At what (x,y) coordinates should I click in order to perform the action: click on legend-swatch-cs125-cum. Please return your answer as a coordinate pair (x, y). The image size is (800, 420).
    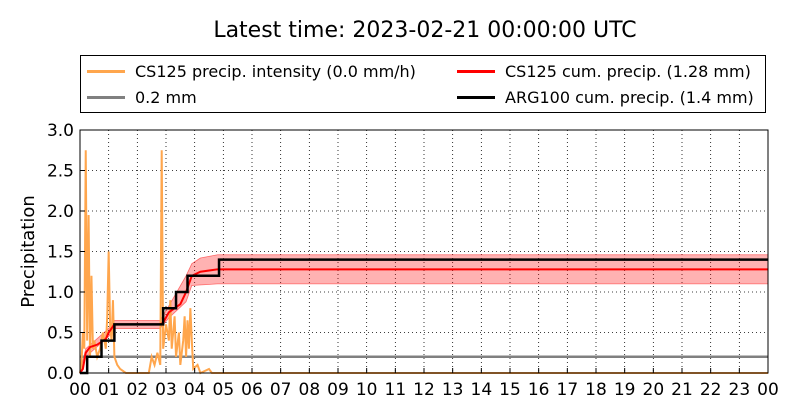
    Looking at the image, I should click on (476, 71).